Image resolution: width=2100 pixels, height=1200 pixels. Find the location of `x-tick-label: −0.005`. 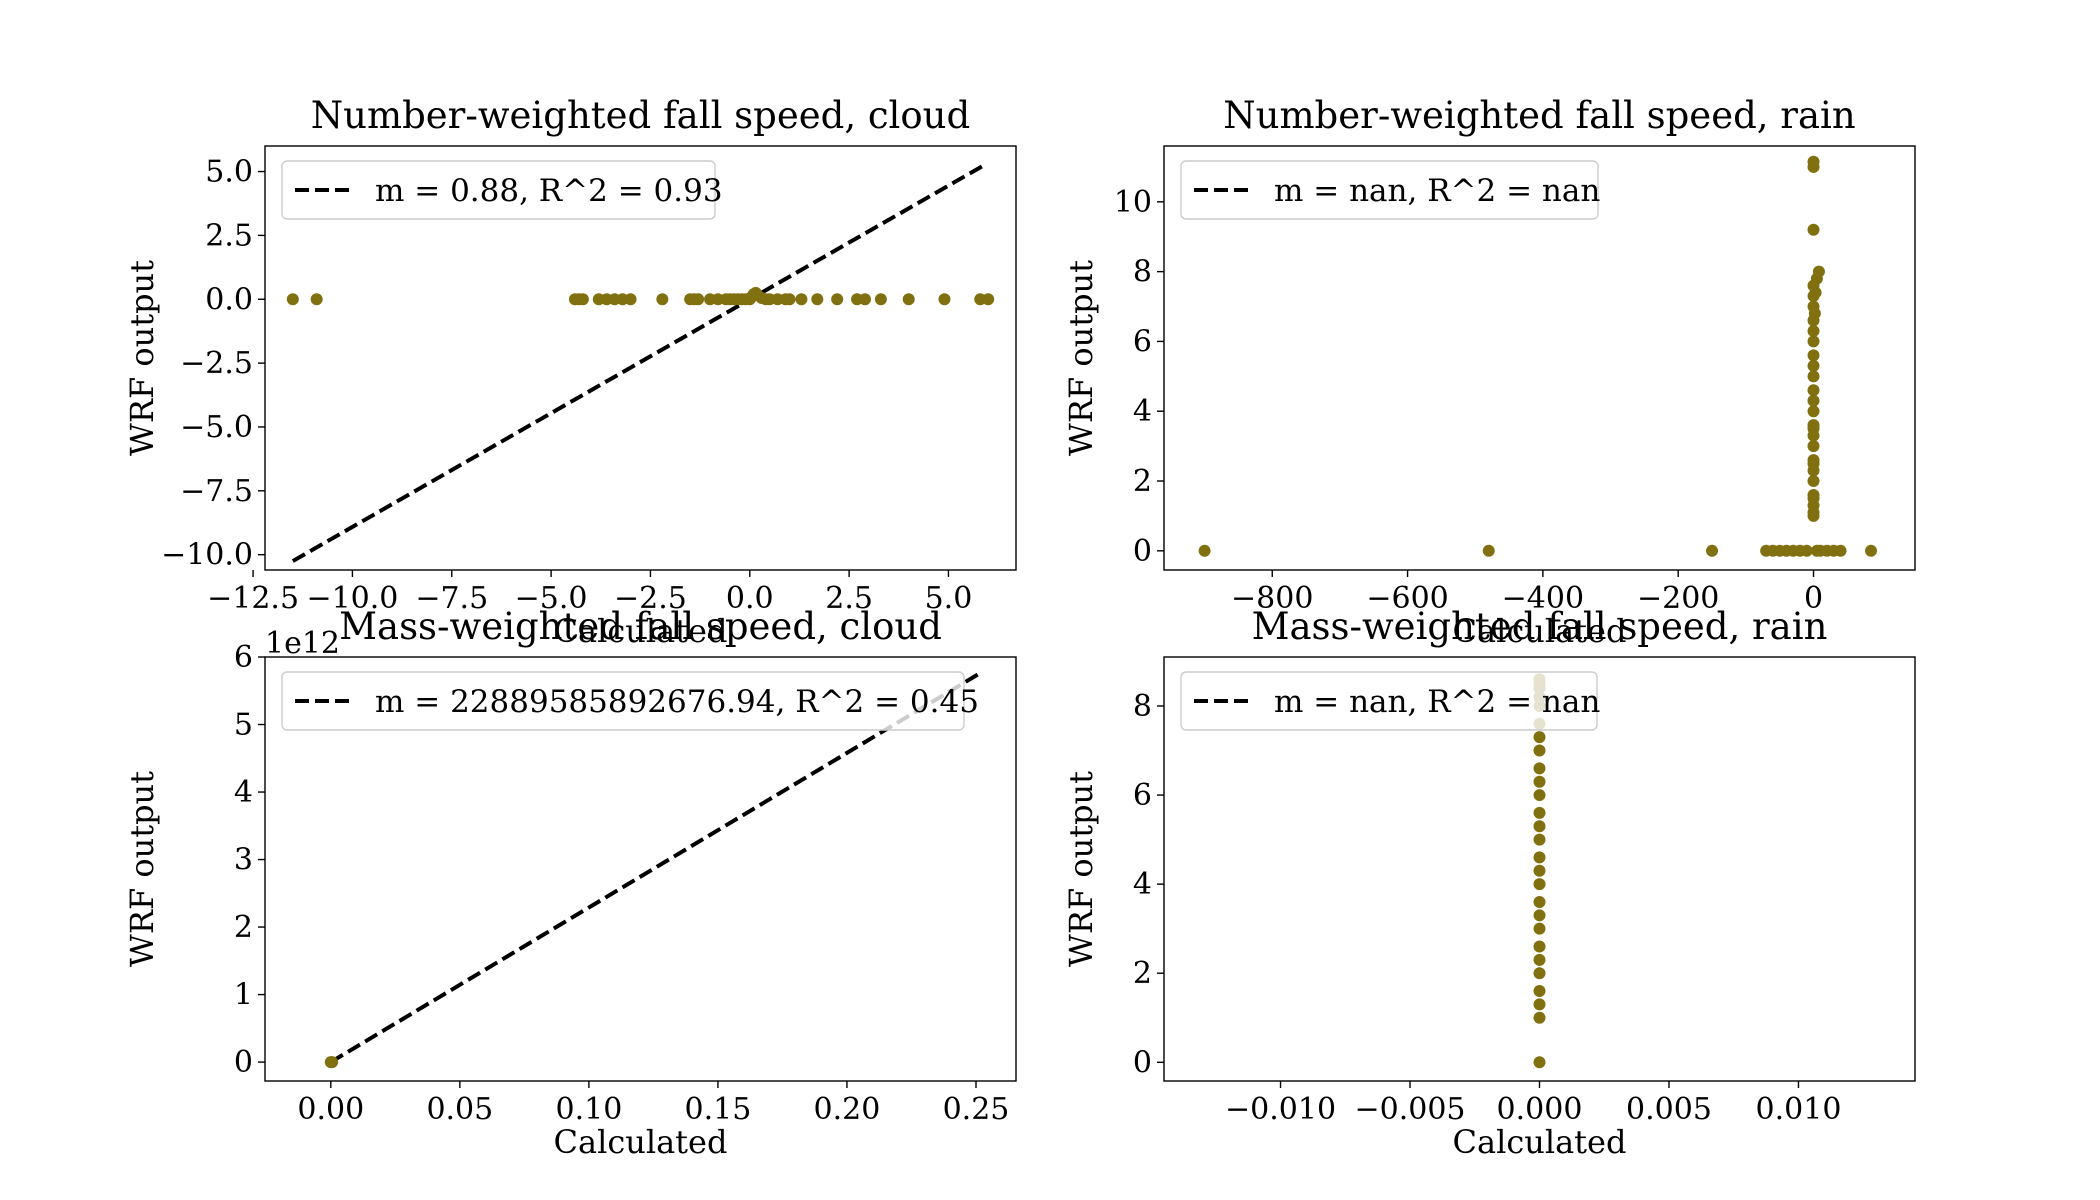

x-tick-label: −0.005 is located at coordinates (1410, 1109).